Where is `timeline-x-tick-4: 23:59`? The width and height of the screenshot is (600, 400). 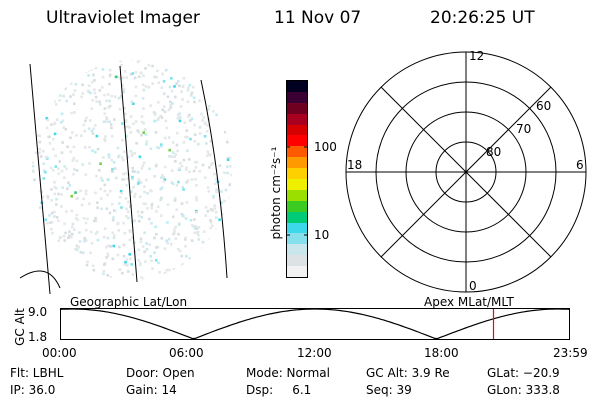 timeline-x-tick-4: 23:59 is located at coordinates (570, 353).